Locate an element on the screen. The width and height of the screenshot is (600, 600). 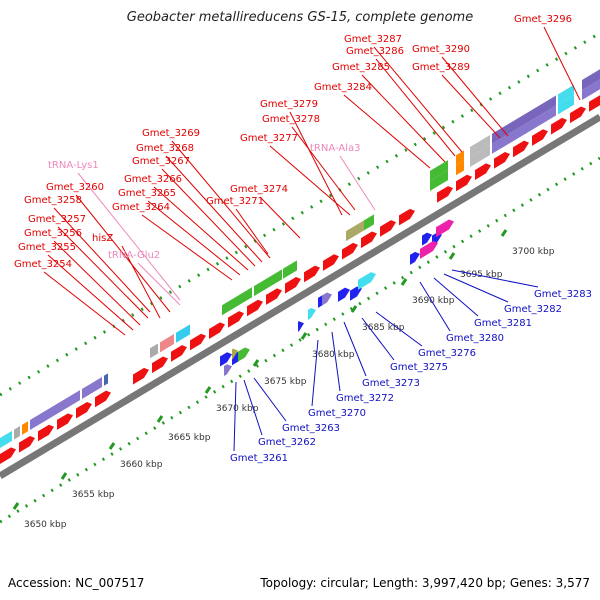
reverse-label-gmet_3263: Gmet_3263 is located at coordinates (311, 428).